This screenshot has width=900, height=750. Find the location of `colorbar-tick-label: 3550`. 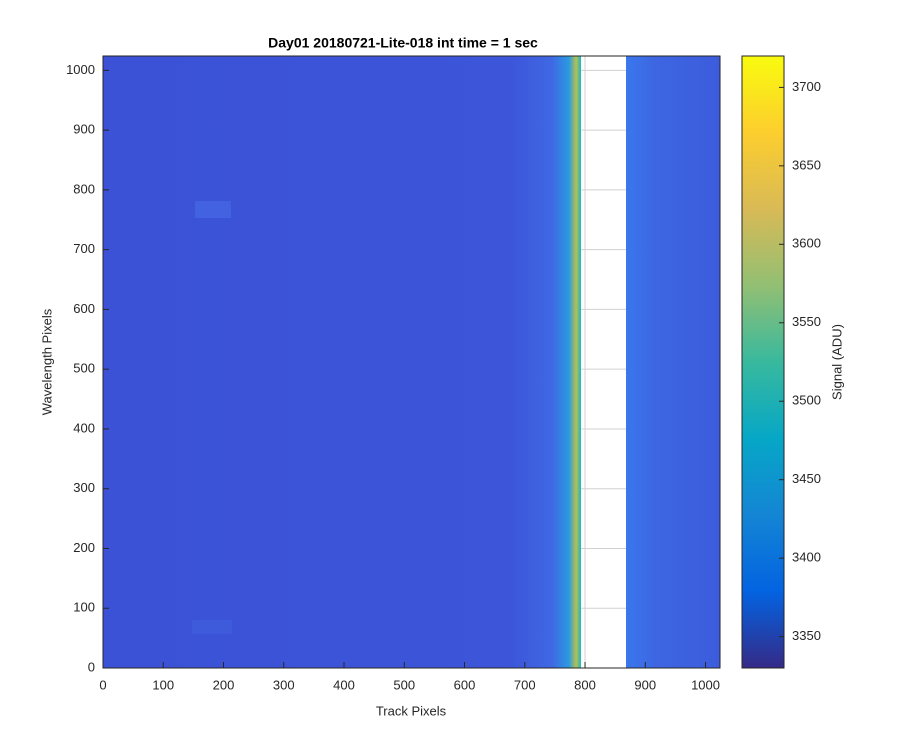

colorbar-tick-label: 3550 is located at coordinates (806, 321).